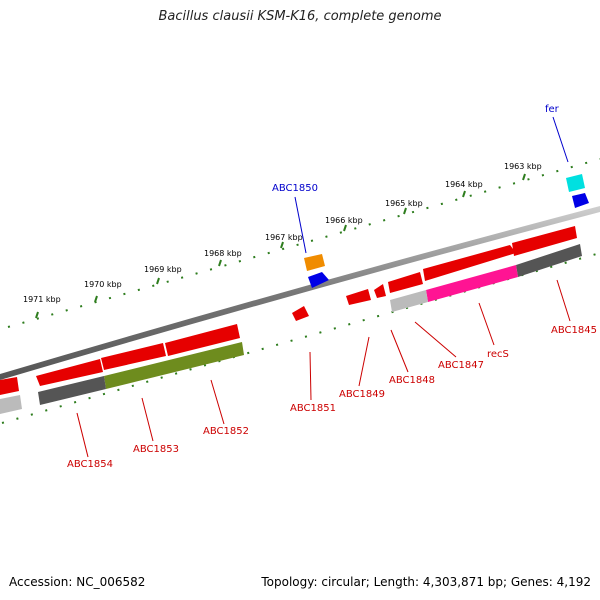  What do you see at coordinates (362, 394) in the screenshot?
I see `gene-label-abc1849: ABC1849` at bounding box center [362, 394].